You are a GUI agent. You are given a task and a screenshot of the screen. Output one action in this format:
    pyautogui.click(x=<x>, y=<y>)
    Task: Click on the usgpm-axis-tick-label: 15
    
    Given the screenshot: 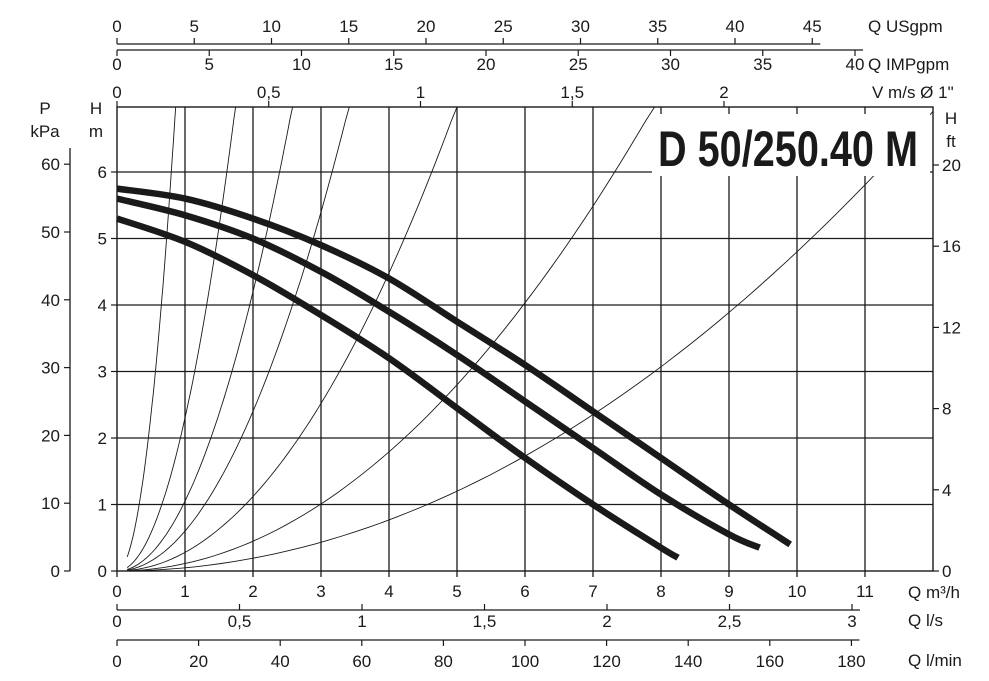 What is the action you would take?
    pyautogui.click(x=348, y=26)
    